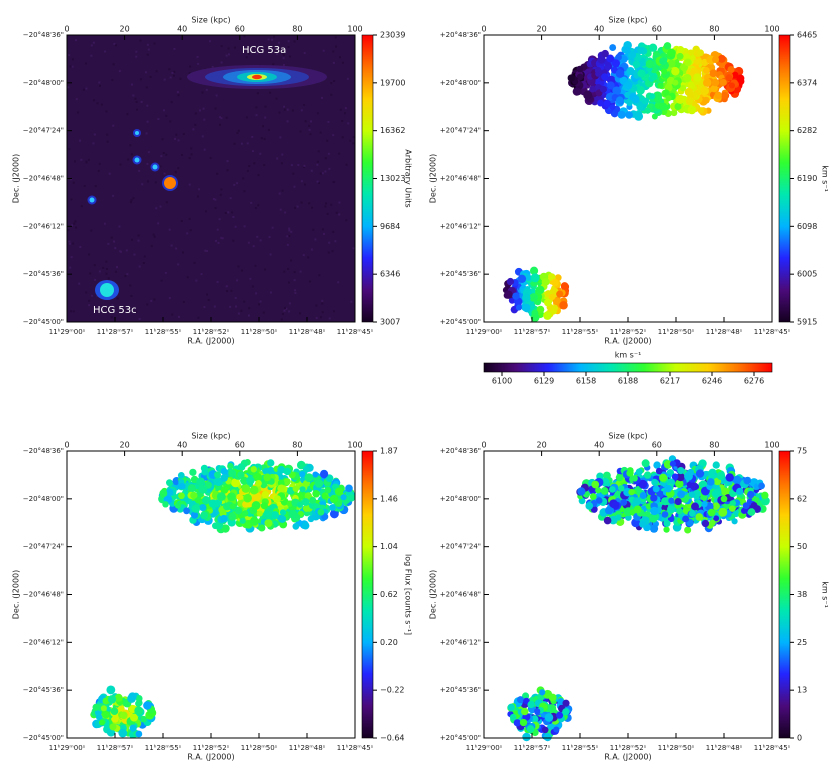 The height and width of the screenshot is (782, 830). What do you see at coordinates (799, 738) in the screenshot?
I see `colorbar-tick-label: 0` at bounding box center [799, 738].